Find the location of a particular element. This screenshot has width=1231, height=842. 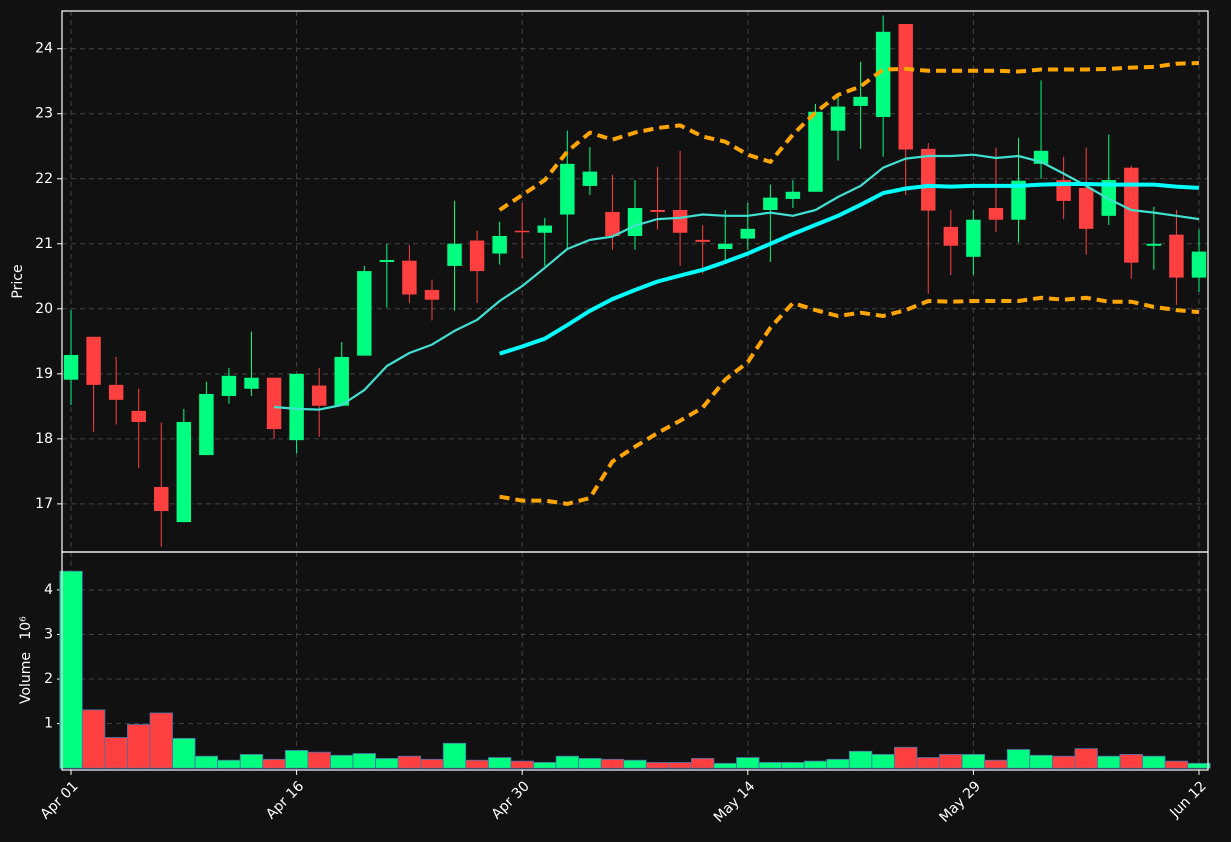

volume-axis-label: Volume is located at coordinates (26, 678).